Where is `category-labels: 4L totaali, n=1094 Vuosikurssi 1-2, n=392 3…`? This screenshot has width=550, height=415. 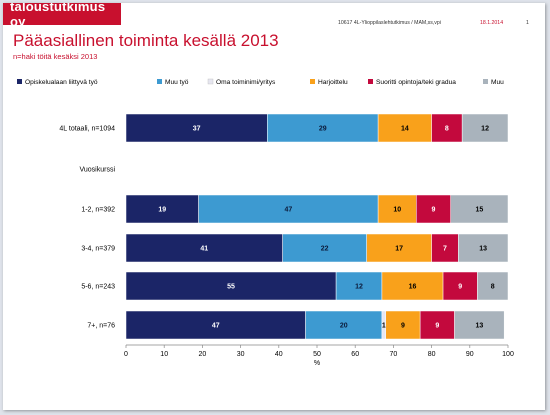 category-labels: 4L totaali, n=1094 Vuosikurssi 1-2, n=392 3… is located at coordinates (87, 228).